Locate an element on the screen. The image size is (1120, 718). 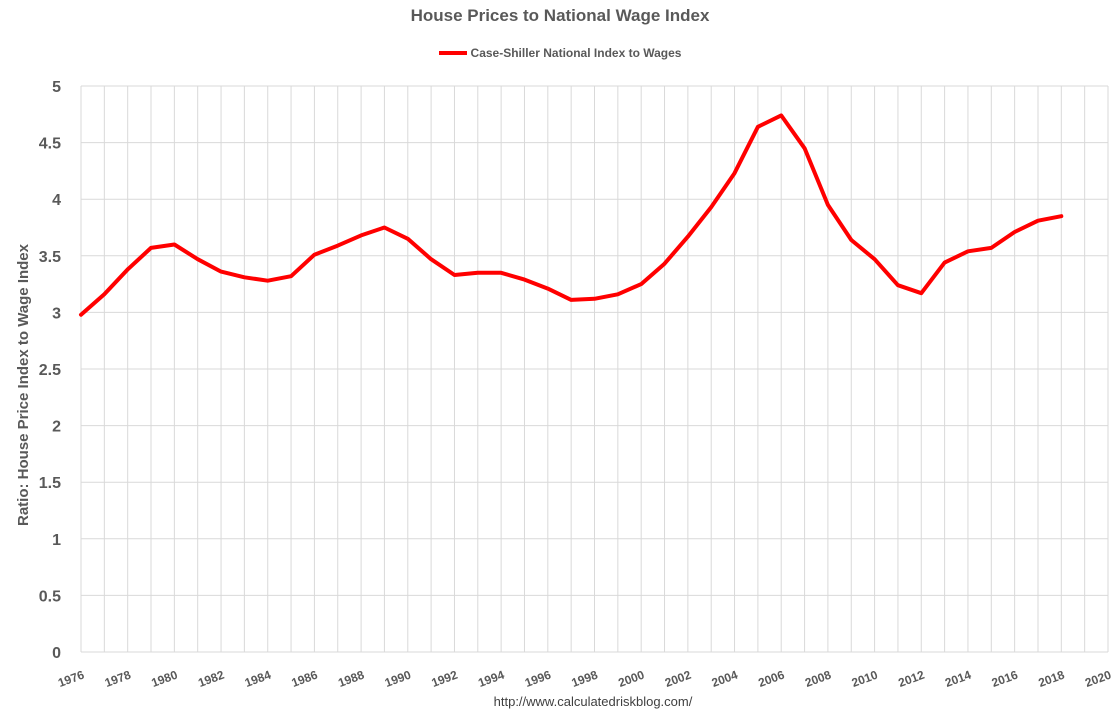
x-tick-label: 1988 is located at coordinates (351, 679).